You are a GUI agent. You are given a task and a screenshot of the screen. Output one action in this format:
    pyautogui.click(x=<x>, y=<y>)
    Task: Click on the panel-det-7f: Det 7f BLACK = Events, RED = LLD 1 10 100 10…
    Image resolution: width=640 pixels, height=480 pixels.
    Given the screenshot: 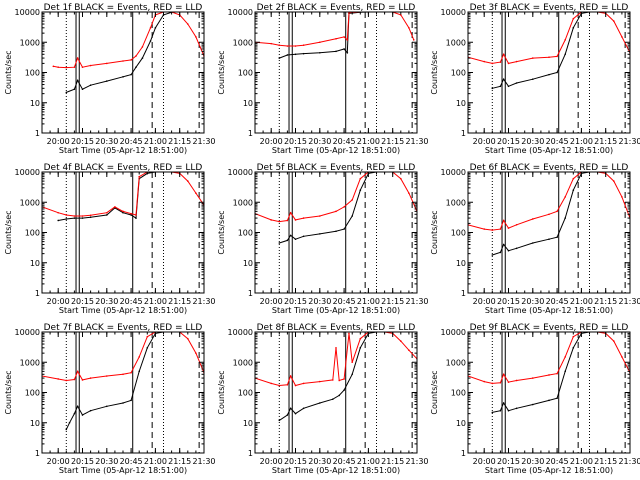 What is the action you would take?
    pyautogui.click(x=110, y=399)
    